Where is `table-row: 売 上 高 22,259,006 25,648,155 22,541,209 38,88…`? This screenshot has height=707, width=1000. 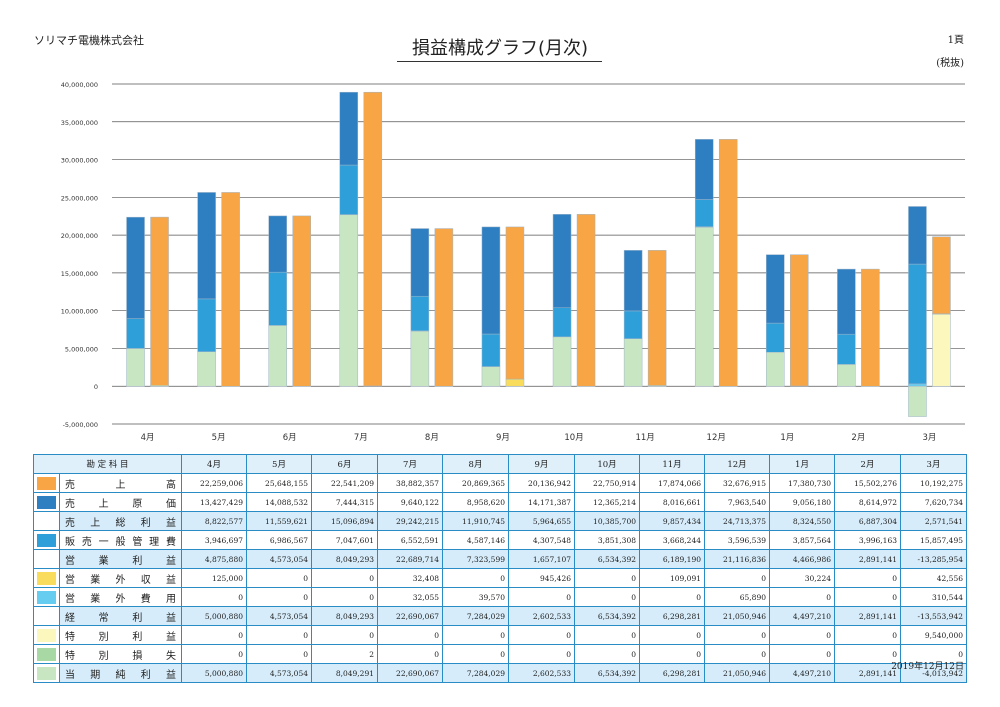
table-row: 売 上 高 22,259,006 25,648,155 22,541,209 38,88… is located at coordinates (500, 483).